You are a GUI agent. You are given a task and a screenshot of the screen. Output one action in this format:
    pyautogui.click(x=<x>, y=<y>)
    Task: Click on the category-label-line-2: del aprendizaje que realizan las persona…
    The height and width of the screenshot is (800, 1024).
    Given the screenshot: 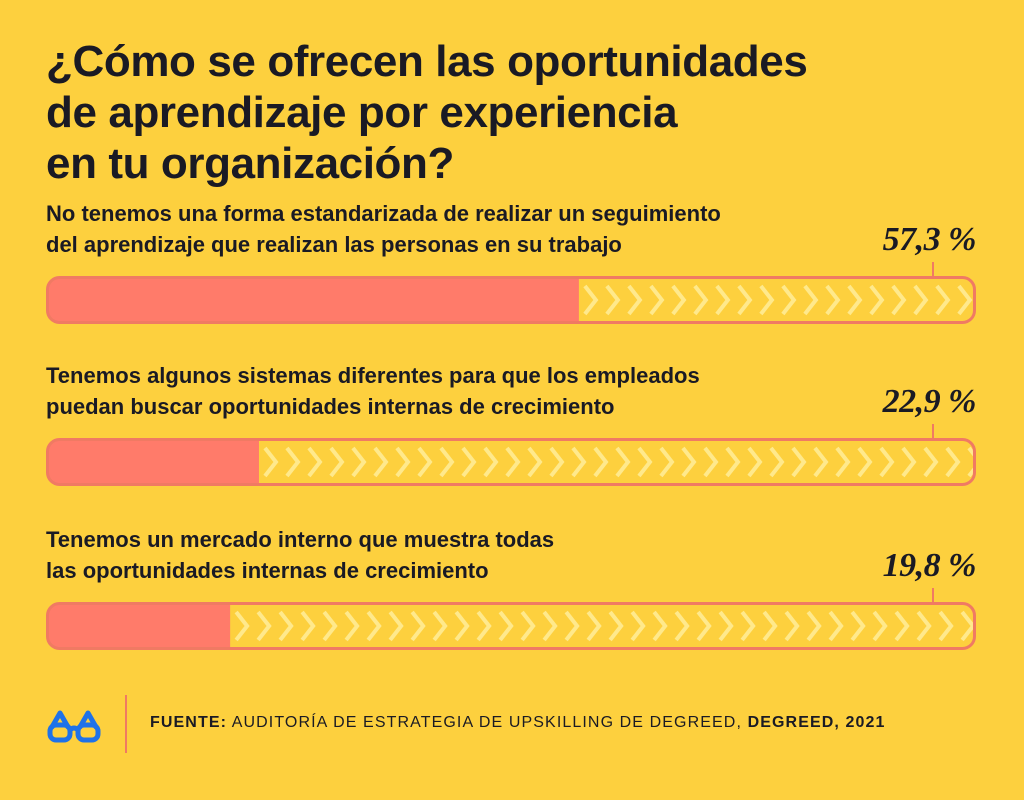 What is the action you would take?
    pyautogui.click(x=334, y=244)
    